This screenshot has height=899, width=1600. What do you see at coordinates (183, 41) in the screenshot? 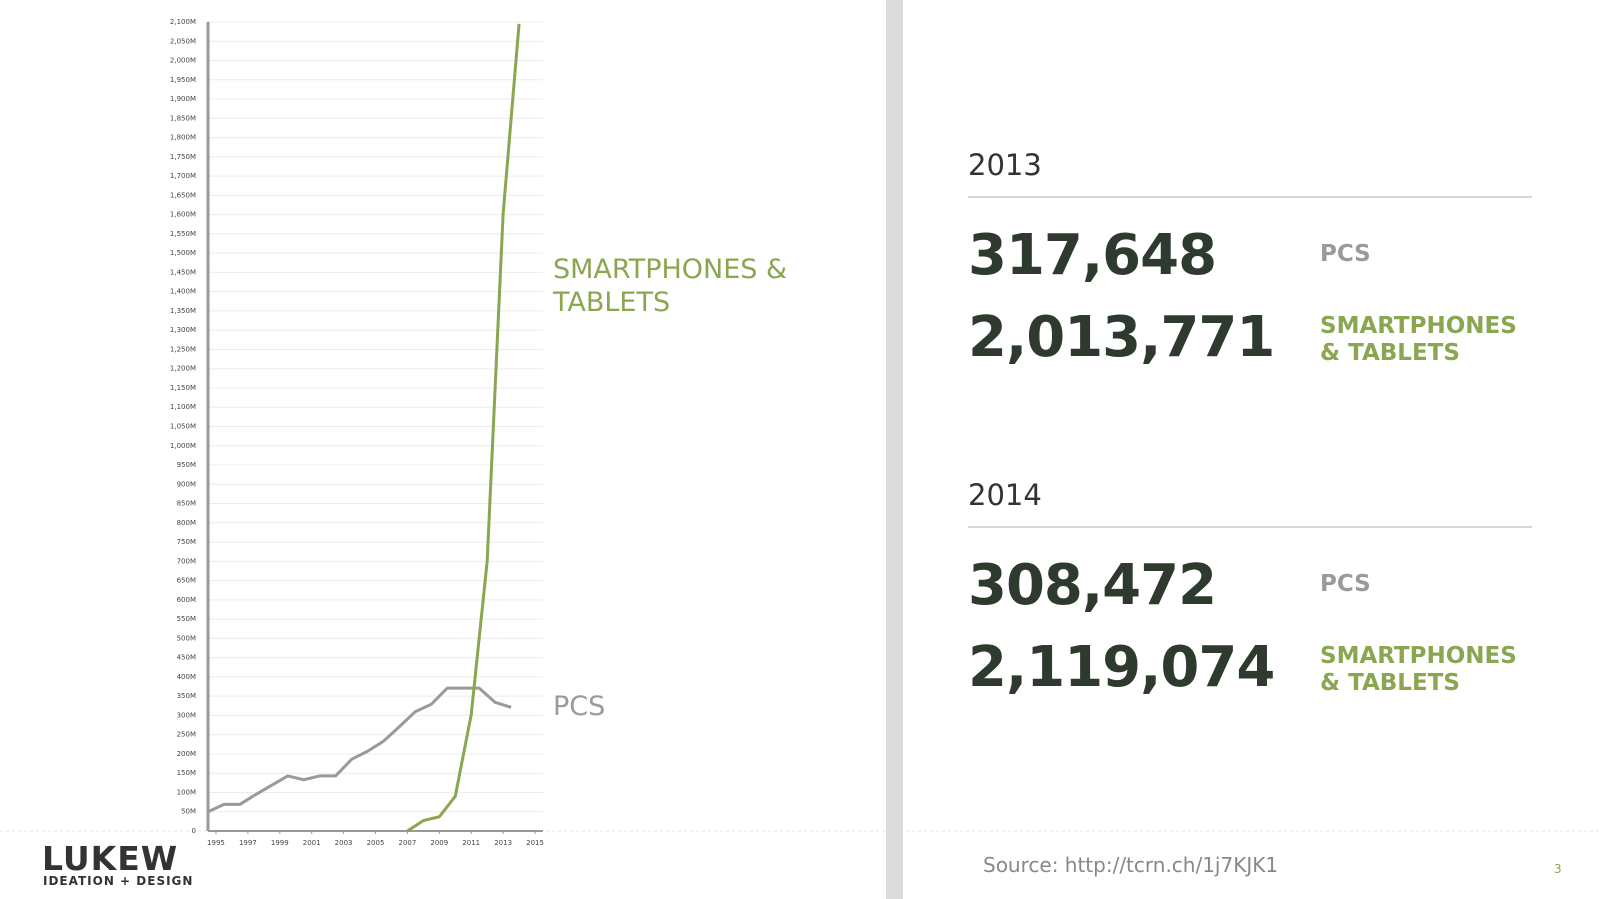
I see `y-tick-label: 2,050M` at bounding box center [183, 41].